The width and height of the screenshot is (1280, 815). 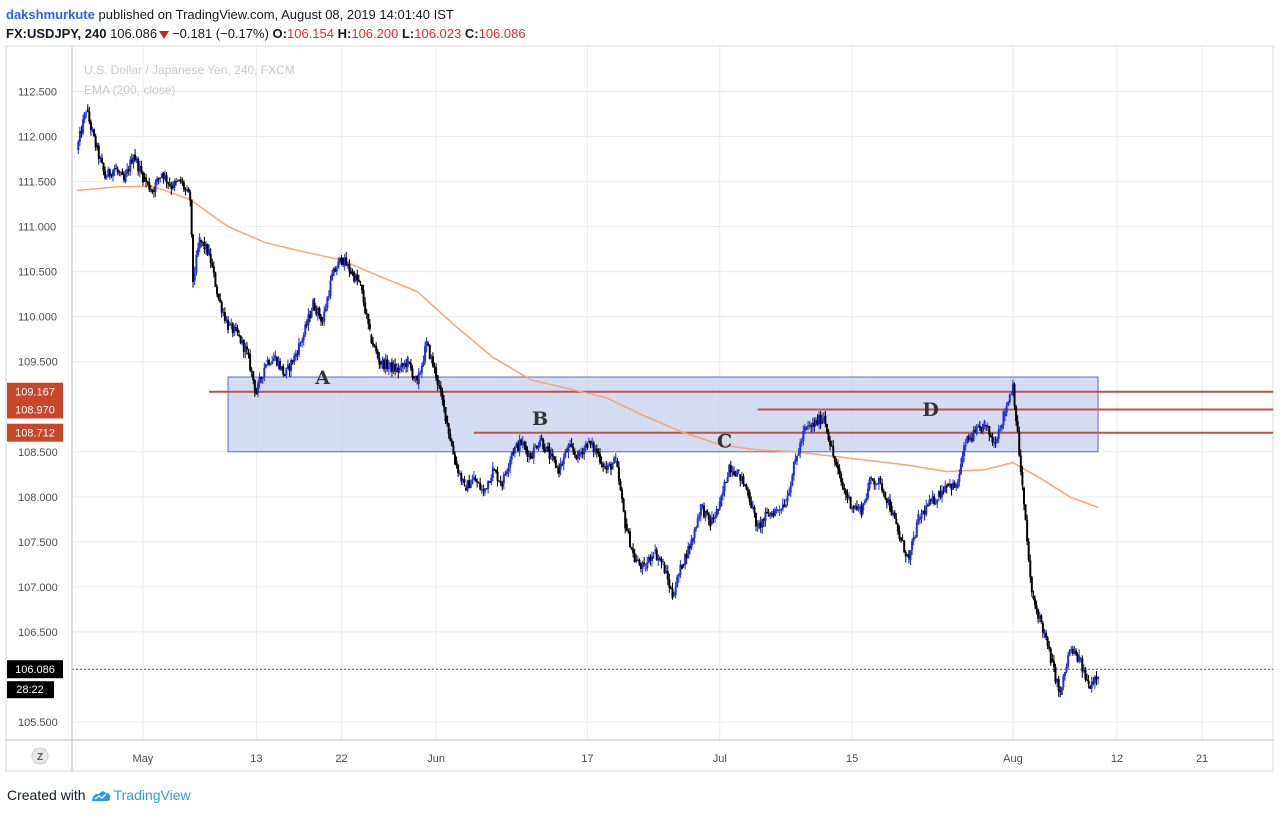 I want to click on y-tick-label: 112.500, so click(x=37, y=93).